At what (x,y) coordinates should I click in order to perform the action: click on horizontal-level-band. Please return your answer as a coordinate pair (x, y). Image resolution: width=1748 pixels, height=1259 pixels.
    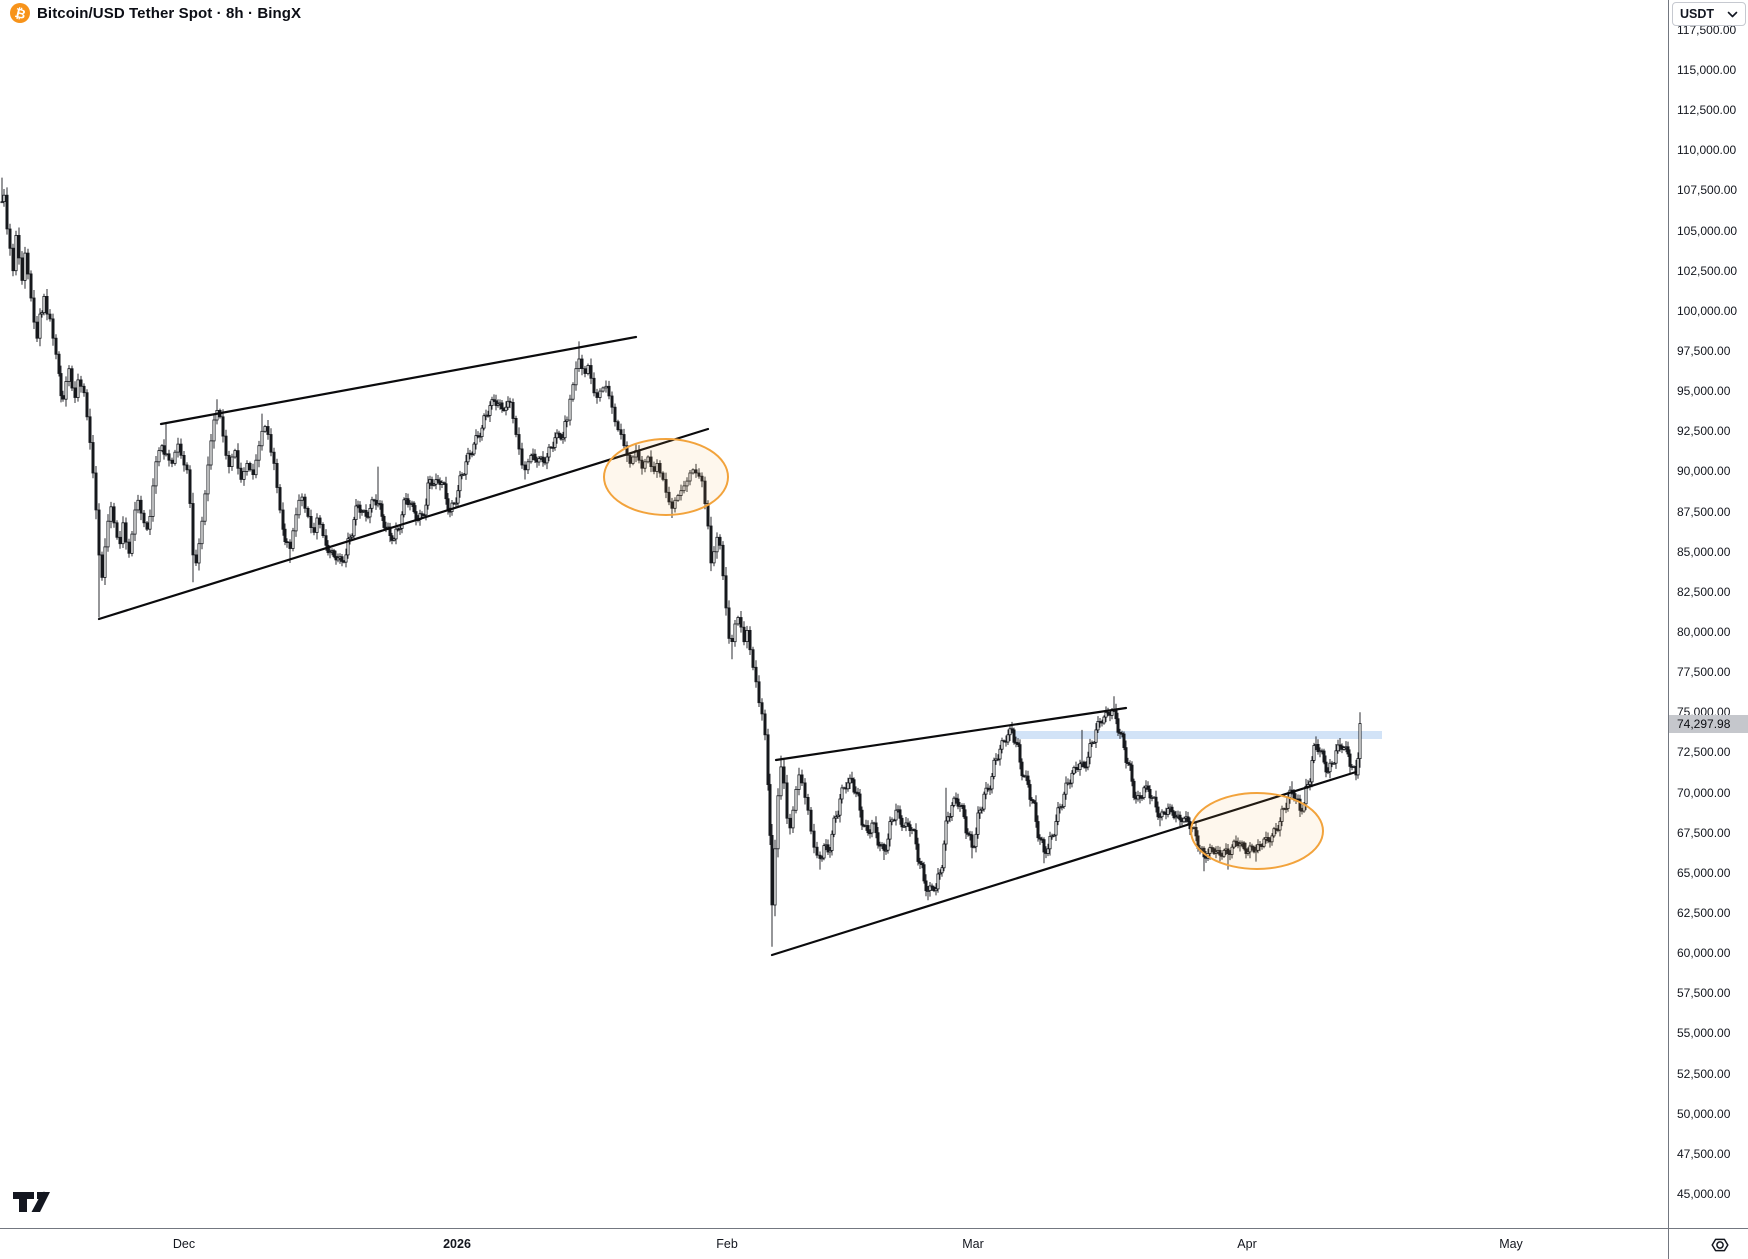
    Looking at the image, I should click on (1197, 735).